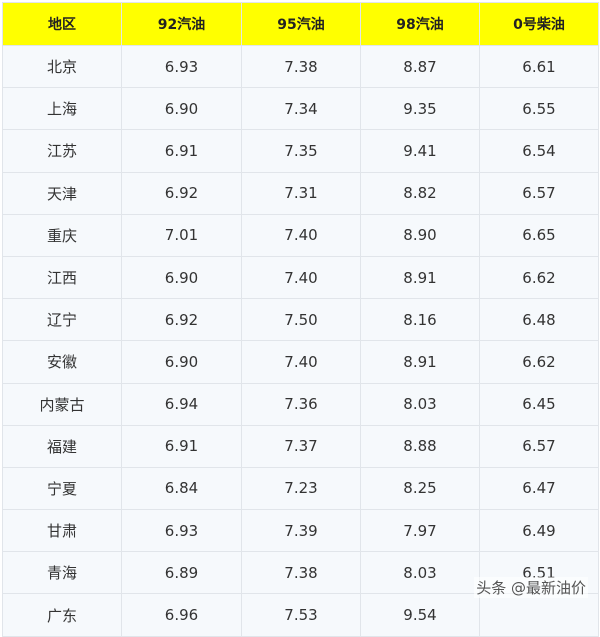  I want to click on cell-98: 8.82, so click(420, 193).